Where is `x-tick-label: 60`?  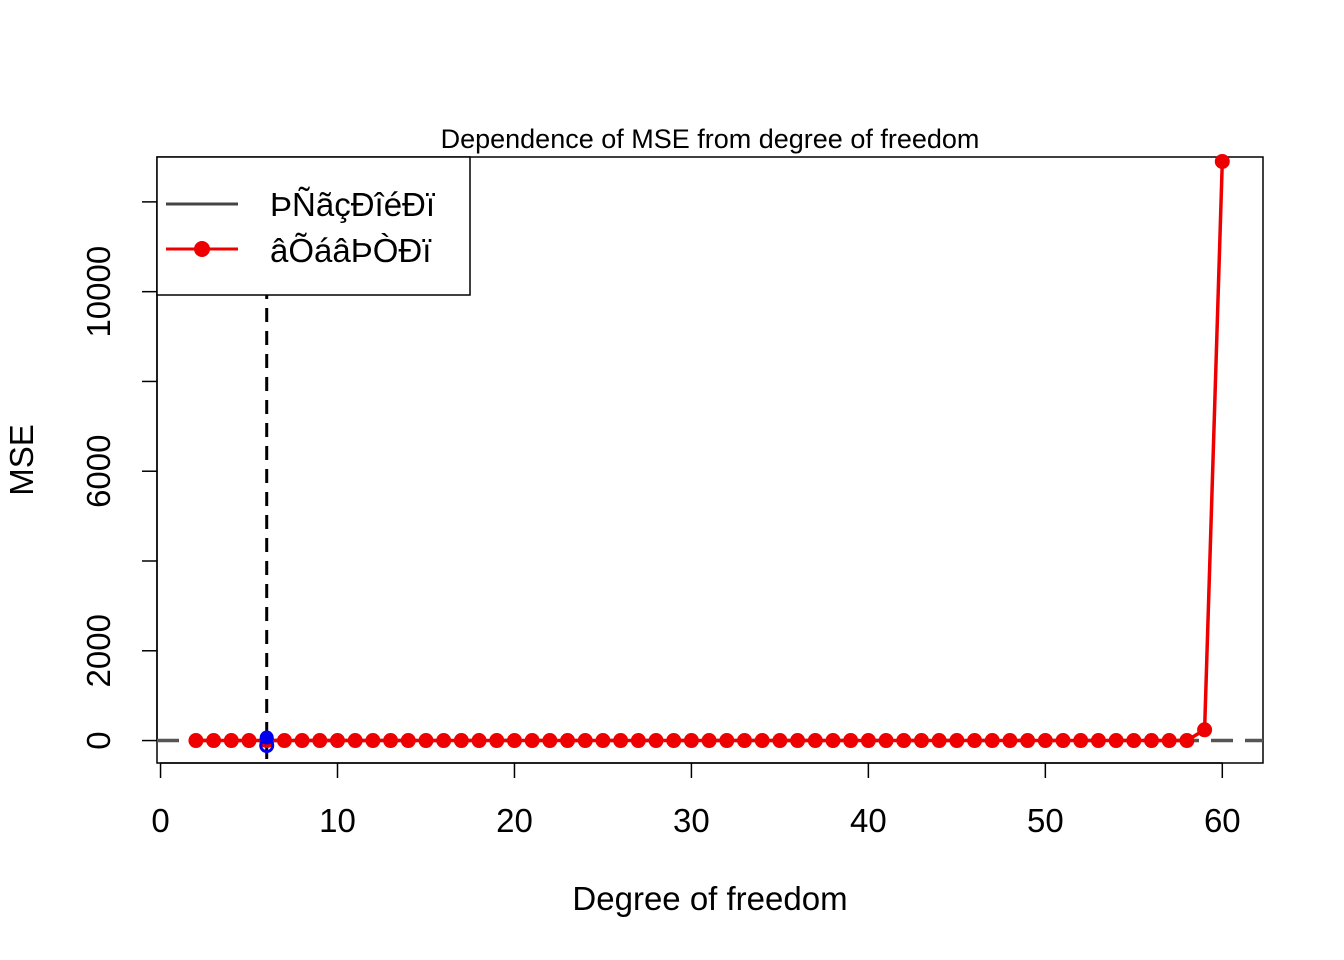
x-tick-label: 60 is located at coordinates (1222, 820).